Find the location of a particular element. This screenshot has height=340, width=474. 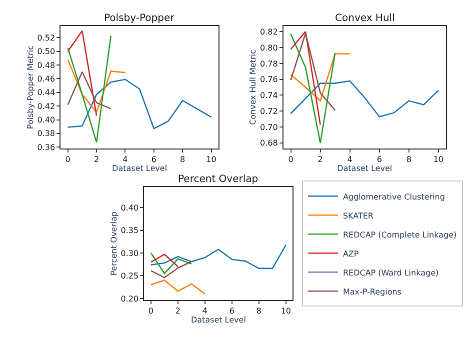

y-tick-label: 0.30 is located at coordinates (129, 253).